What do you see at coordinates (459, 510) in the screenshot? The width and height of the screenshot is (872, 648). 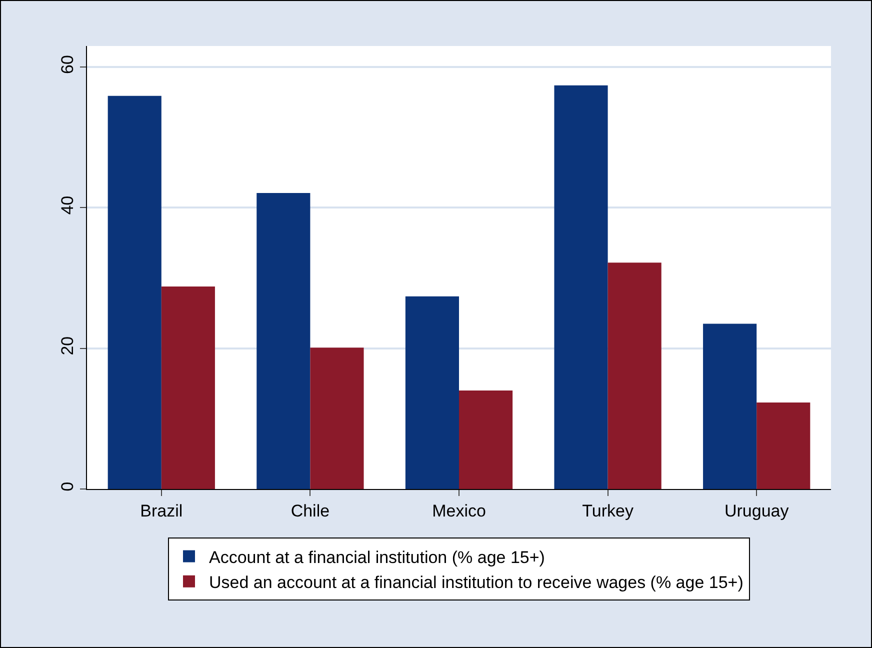 I see `x-tick-label: Mexico` at bounding box center [459, 510].